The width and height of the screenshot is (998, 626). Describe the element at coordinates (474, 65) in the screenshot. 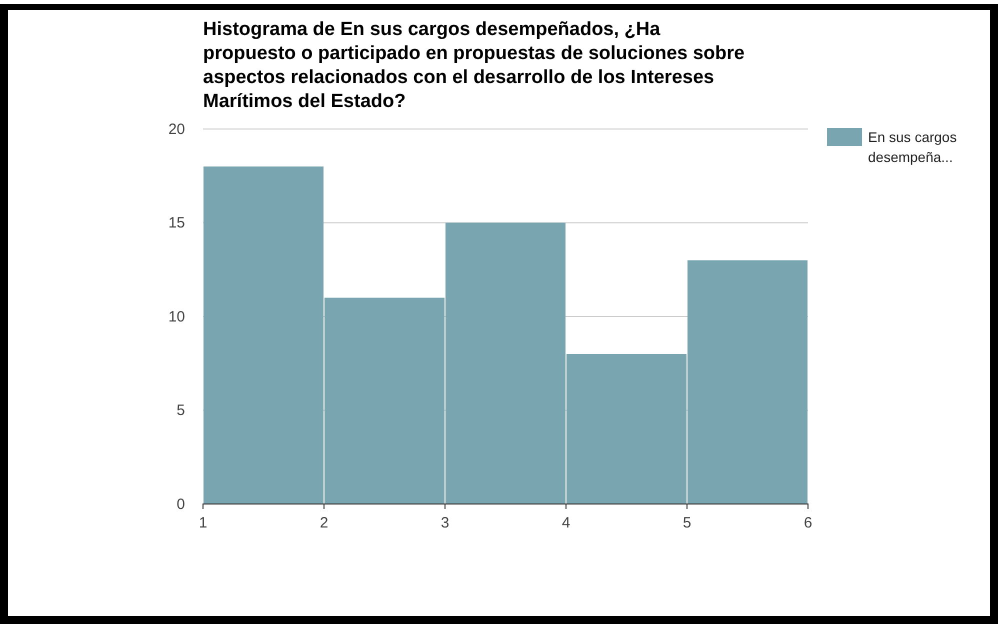

I see `chart-title: Histograma de En sus cargos desempeñados, ¿Ha propuesto o participado en propuestas de soluciones sobre aspectos relacionados con el desarrollo de los Intereses Marítimos del Estado?` at that location.